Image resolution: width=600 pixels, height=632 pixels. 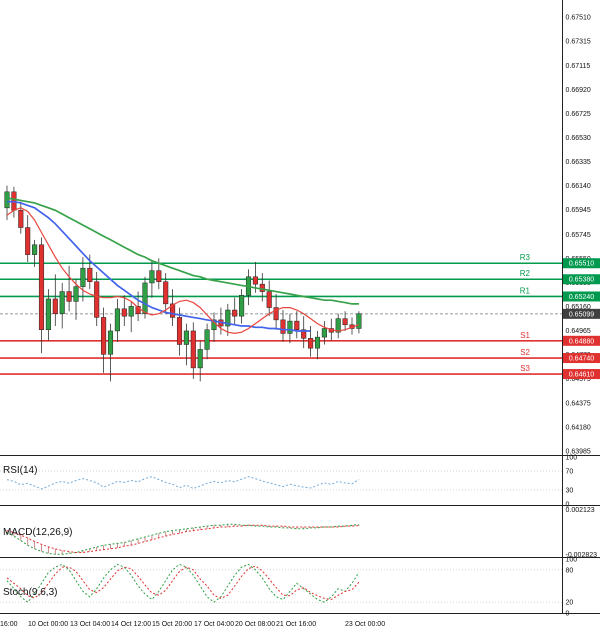 I want to click on svg-text: 21 Oct 16:00, so click(x=296, y=624).